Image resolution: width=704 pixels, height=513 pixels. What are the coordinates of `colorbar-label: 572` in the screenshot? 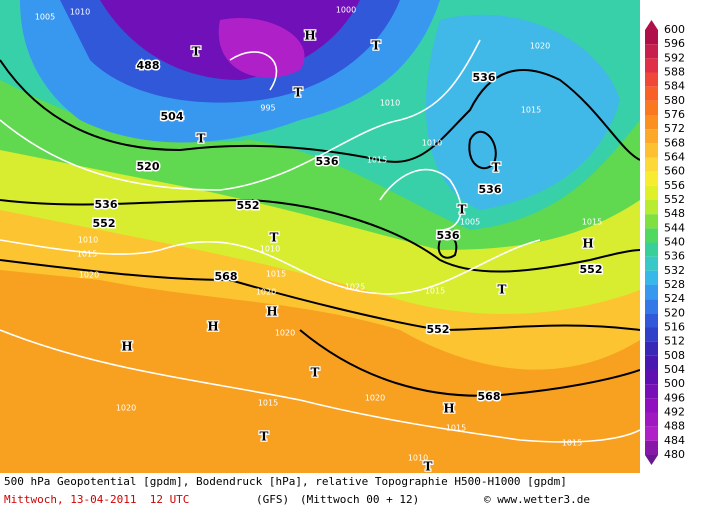 It's located at (674, 128).